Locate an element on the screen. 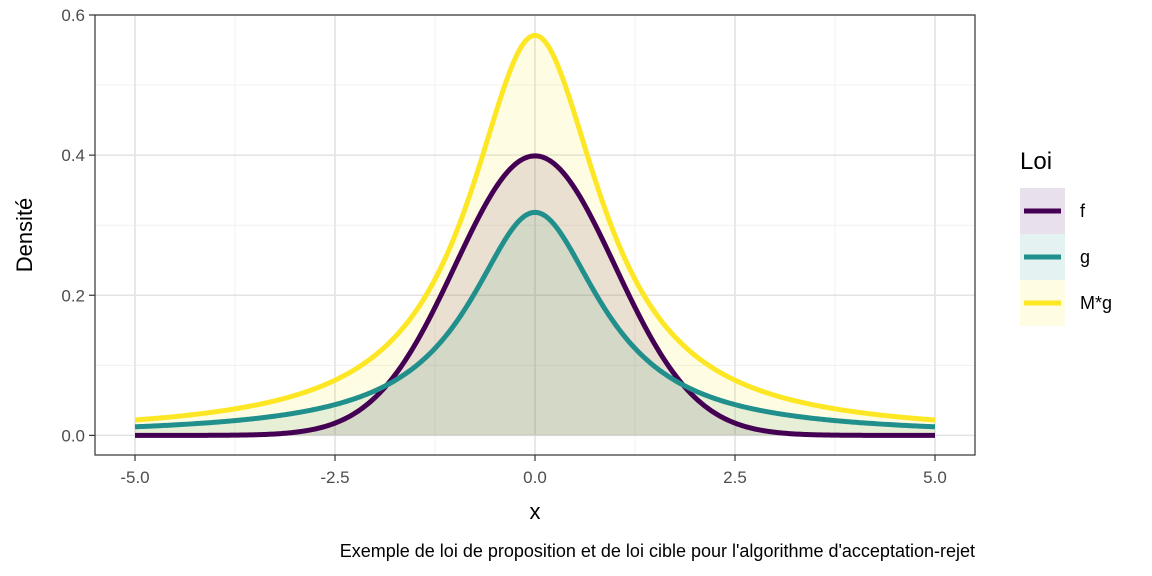  legend-keys: f g M*g is located at coordinates (1066, 257).